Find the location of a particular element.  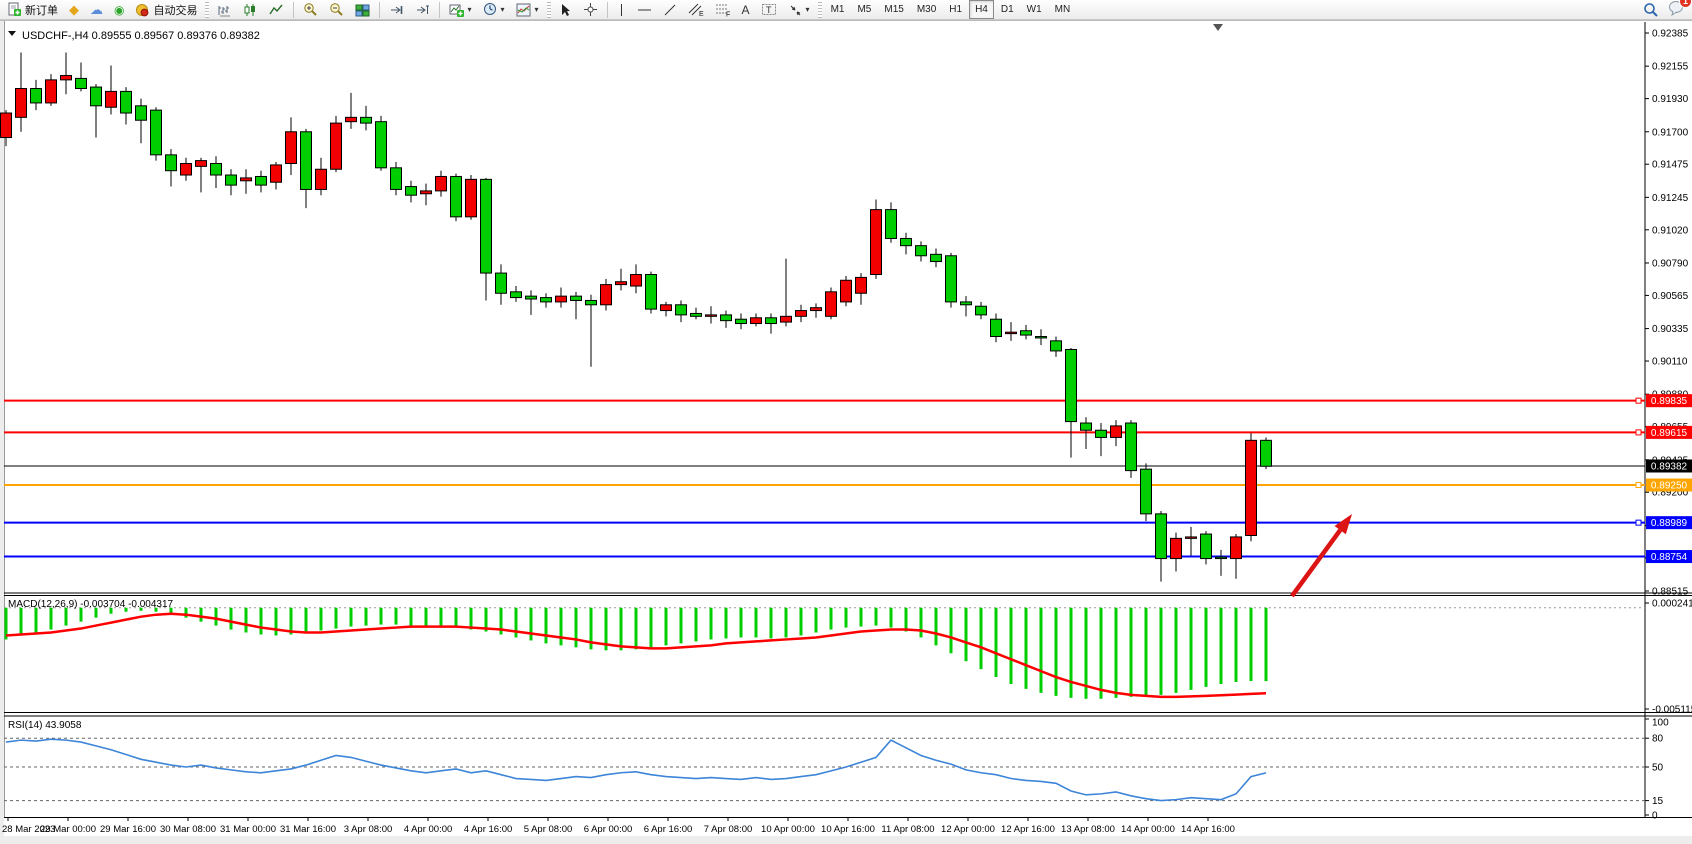

zoom-in-button is located at coordinates (310, 10).